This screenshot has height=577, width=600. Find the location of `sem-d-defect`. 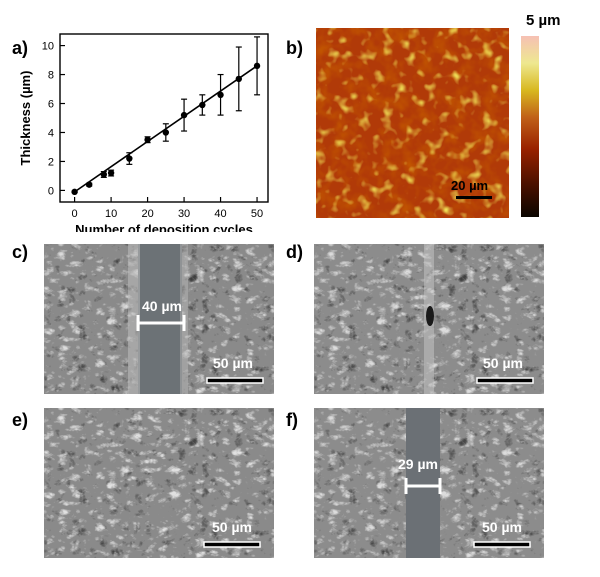

sem-d-defect is located at coordinates (430, 316).